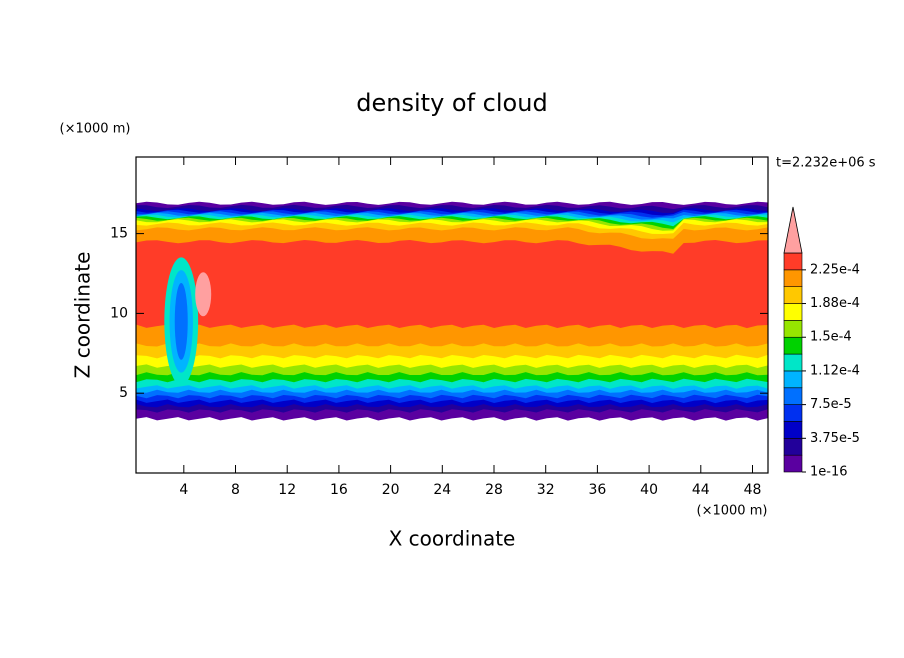 The width and height of the screenshot is (904, 658). What do you see at coordinates (83, 315) in the screenshot?
I see `y-axis-title: Z coordinate` at bounding box center [83, 315].